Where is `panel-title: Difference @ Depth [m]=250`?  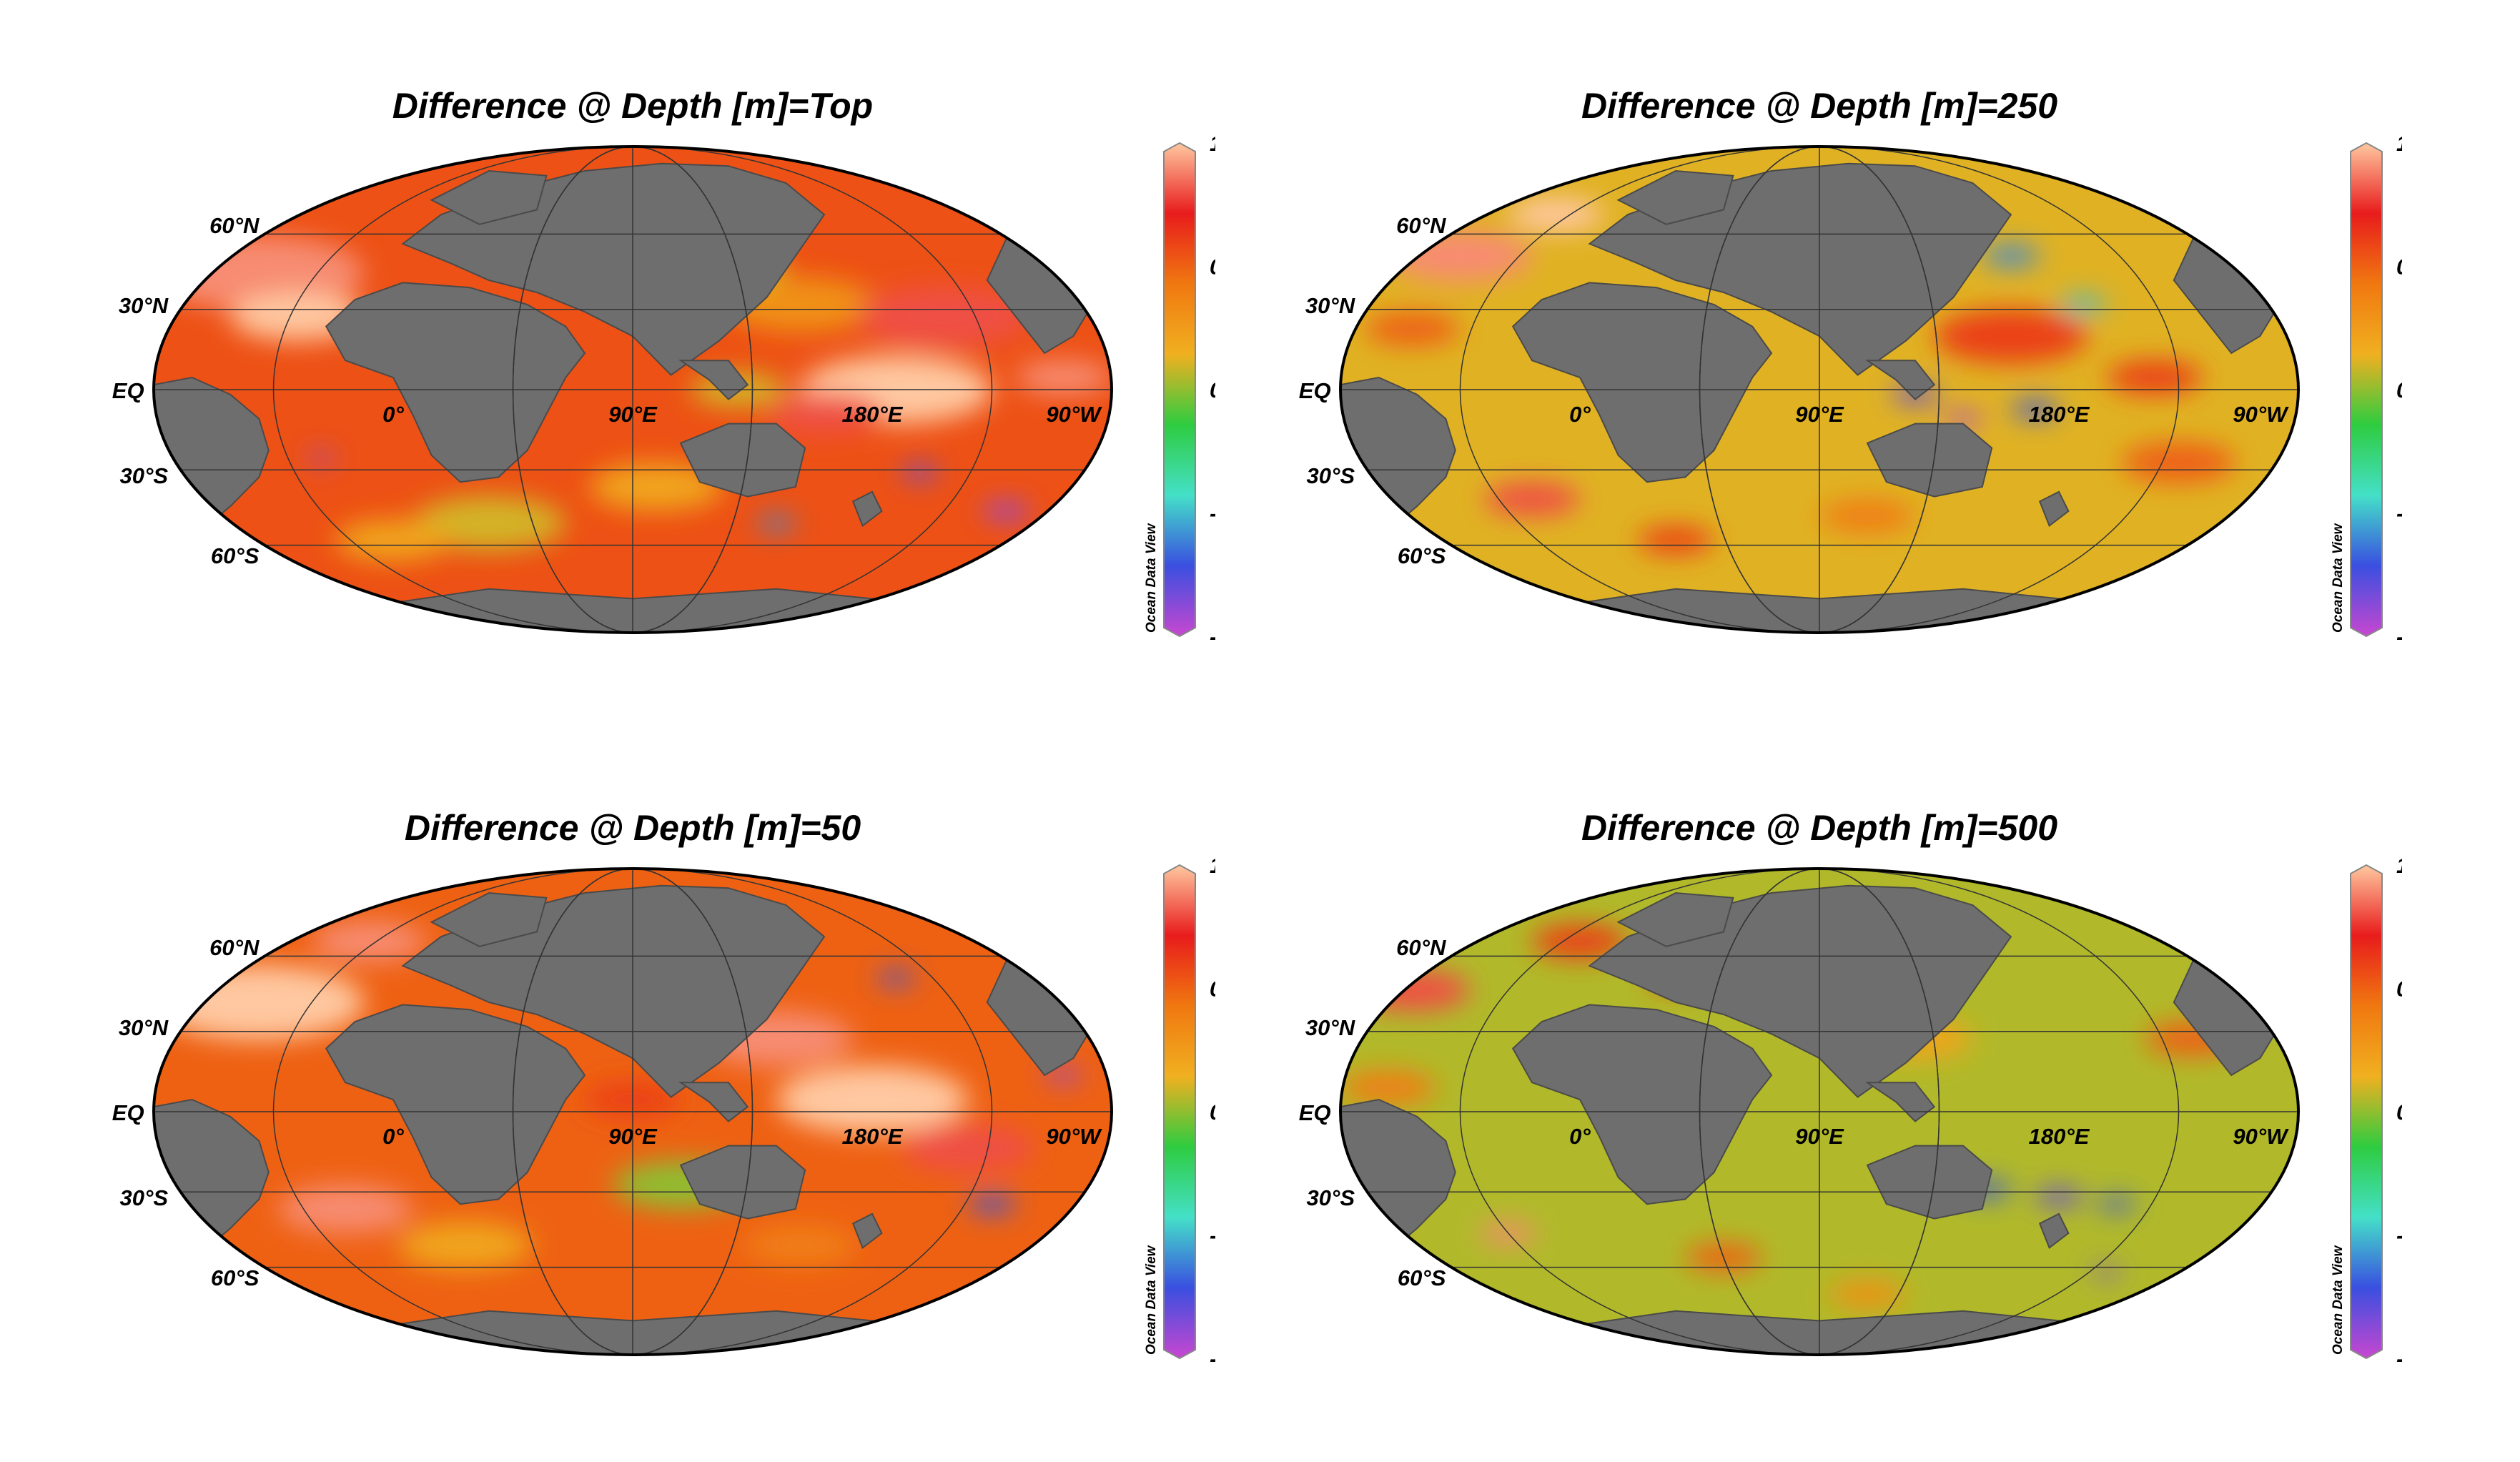 panel-title: Difference @ Depth [m]=250 is located at coordinates (1819, 106).